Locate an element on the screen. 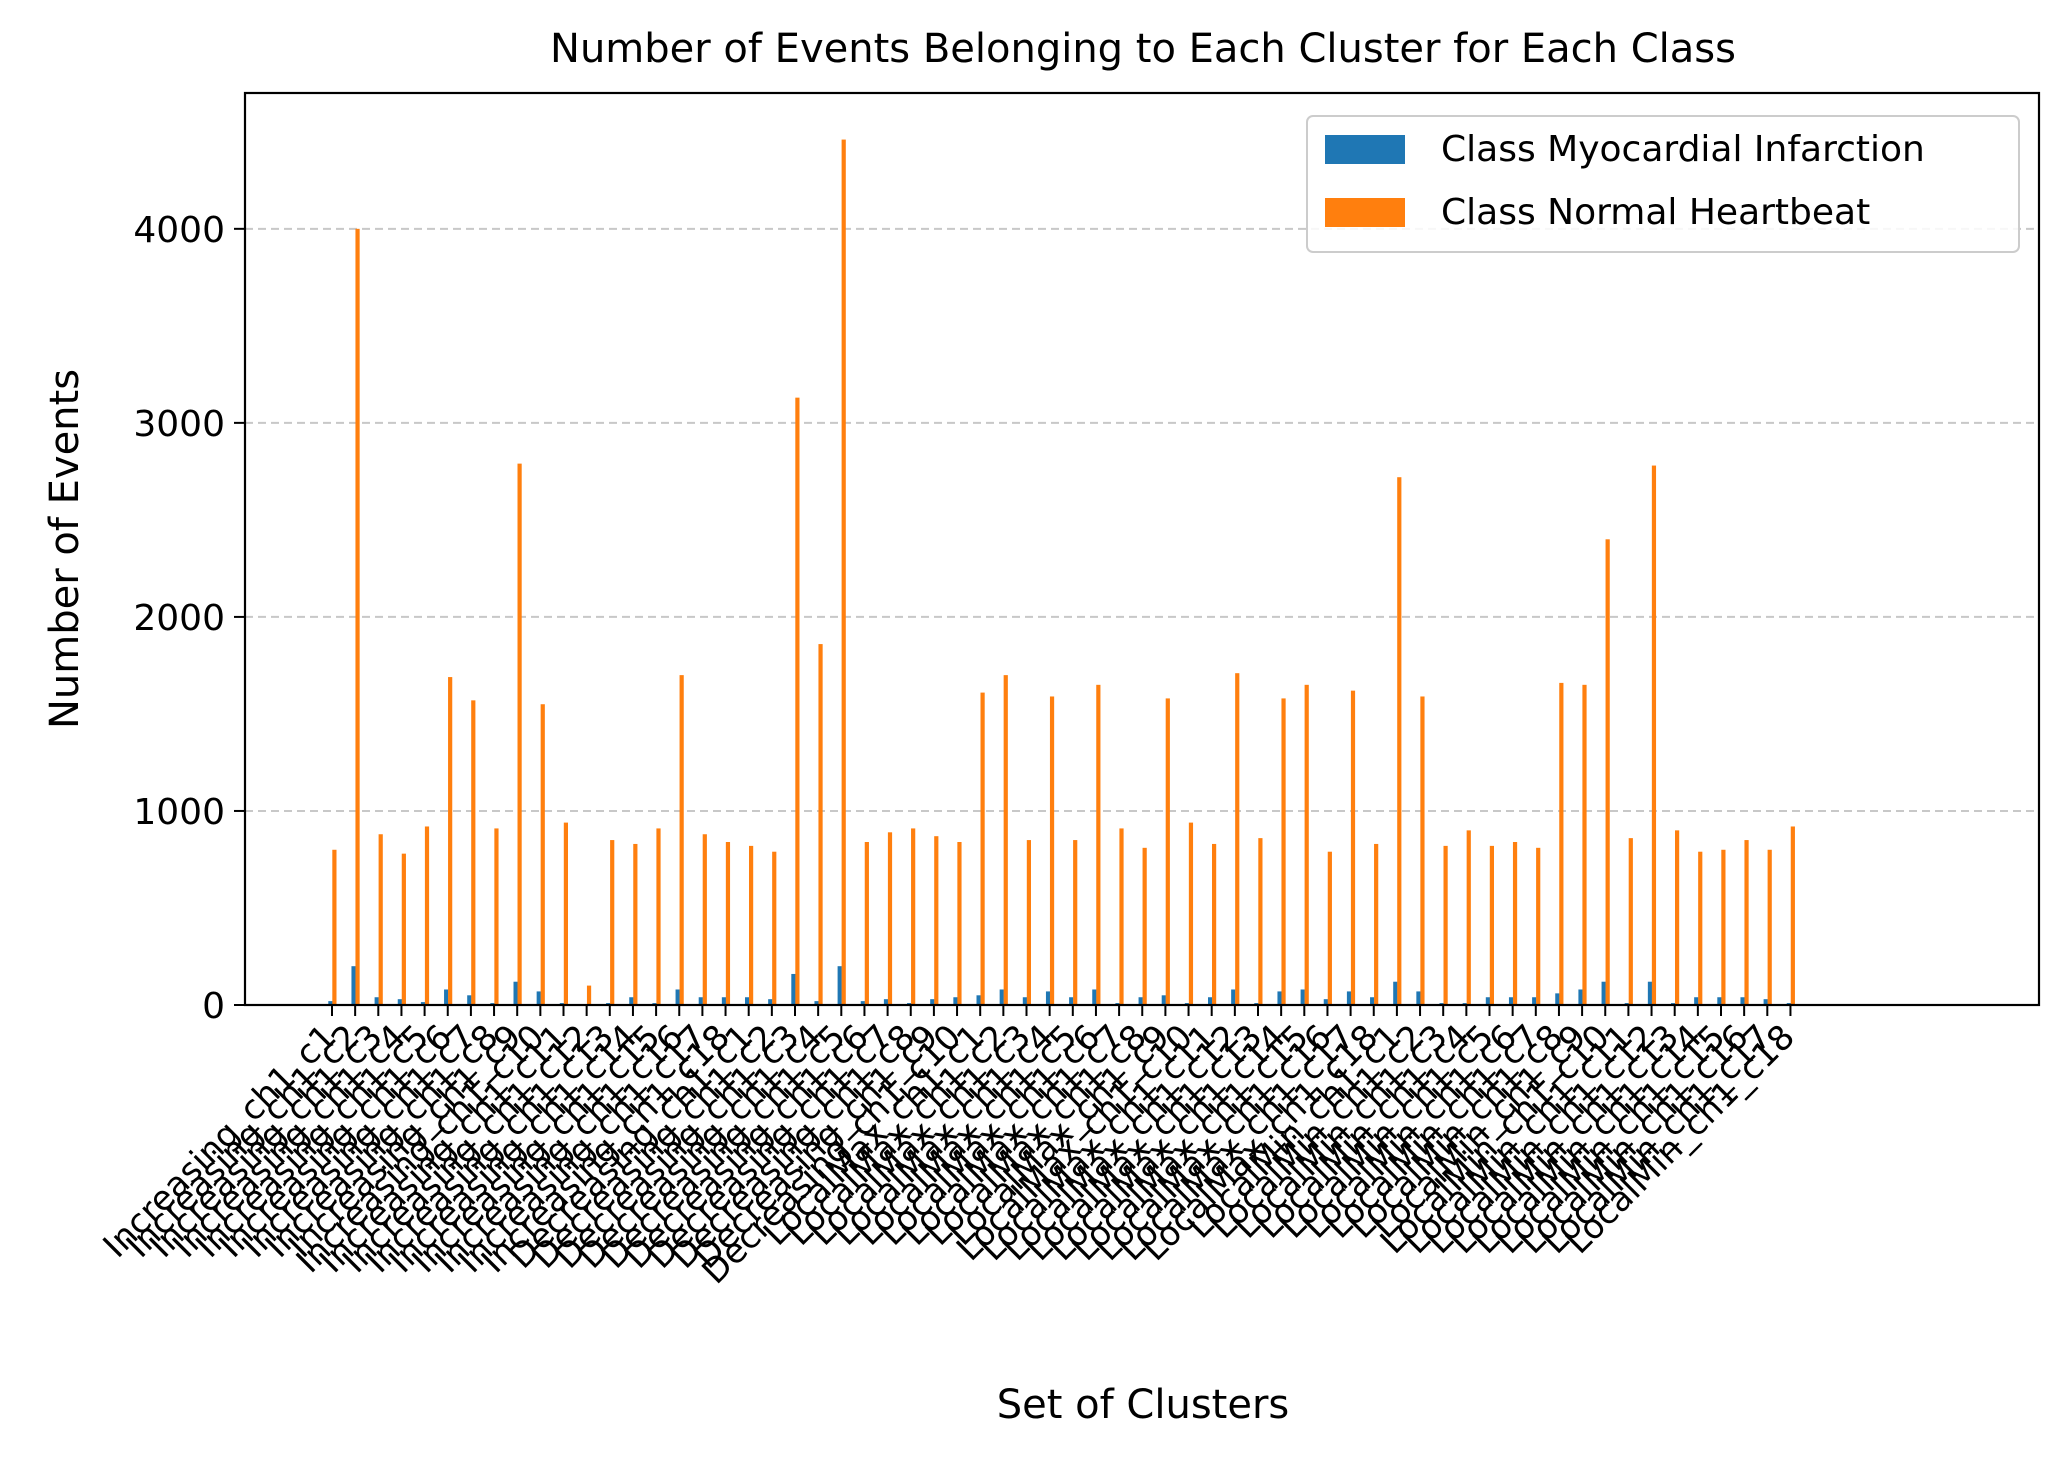 Image resolution: width=2062 pixels, height=1459 pixels. legend-label-normal-heartbeat: Class Normal Heartbeat is located at coordinates (1655, 212).